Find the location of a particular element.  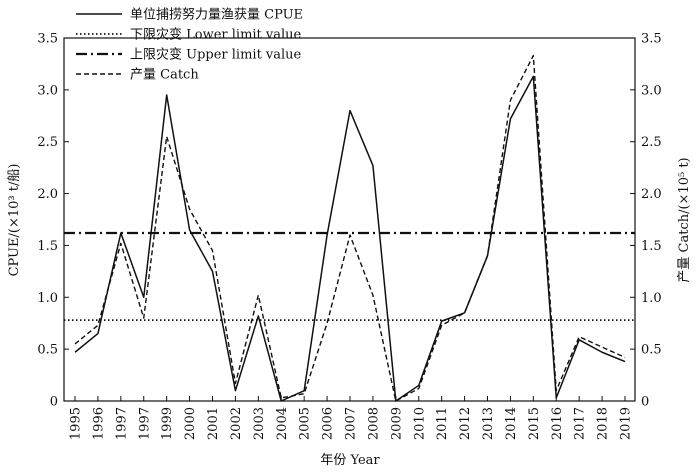

left-y-tick-label: 0 is located at coordinates (54, 402).